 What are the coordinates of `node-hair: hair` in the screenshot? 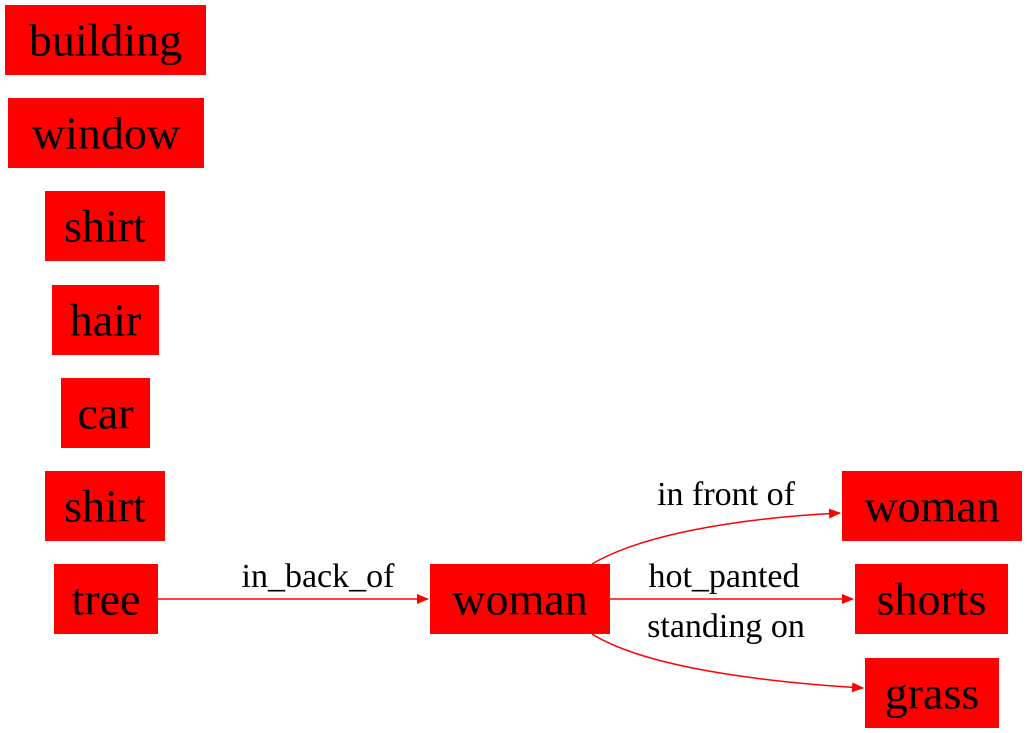 It's located at (105, 320).